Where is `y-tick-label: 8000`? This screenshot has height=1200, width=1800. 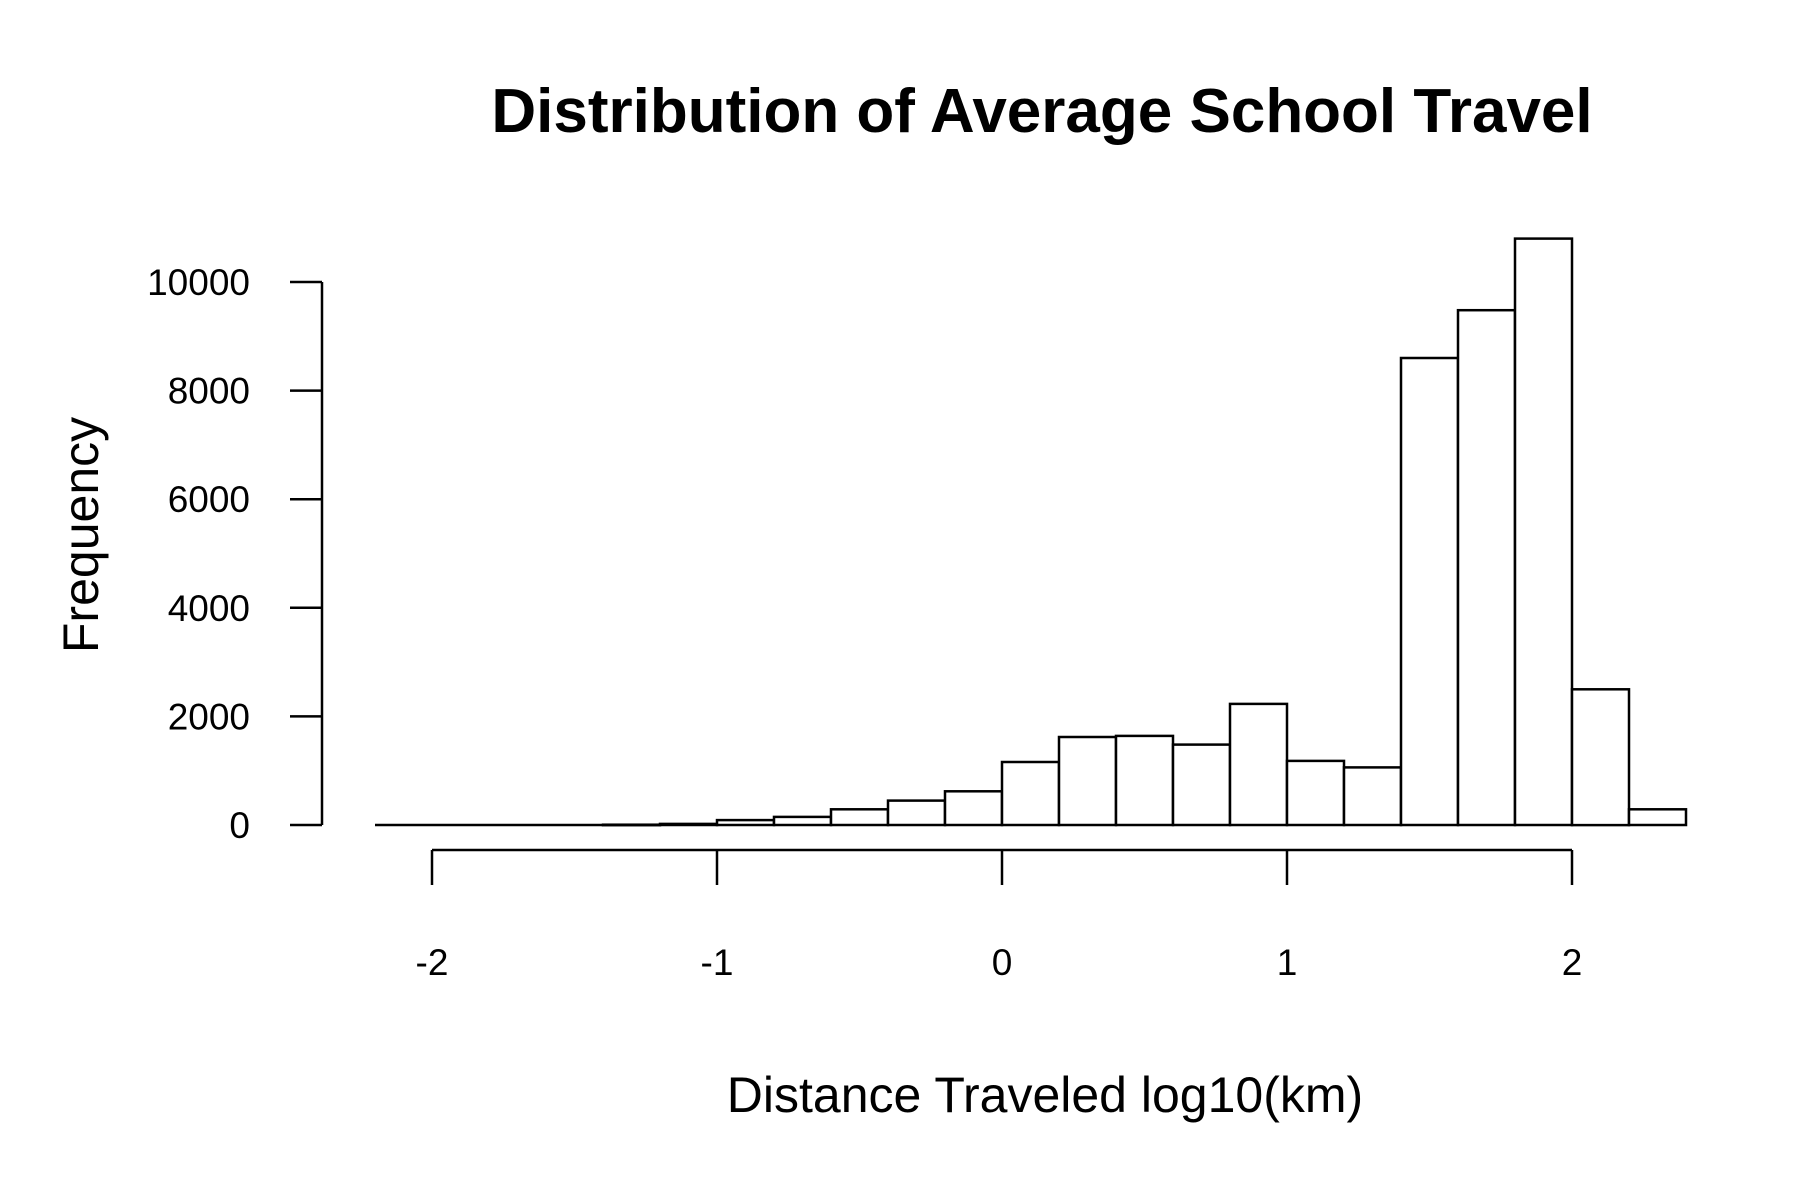 y-tick-label: 8000 is located at coordinates (209, 391).